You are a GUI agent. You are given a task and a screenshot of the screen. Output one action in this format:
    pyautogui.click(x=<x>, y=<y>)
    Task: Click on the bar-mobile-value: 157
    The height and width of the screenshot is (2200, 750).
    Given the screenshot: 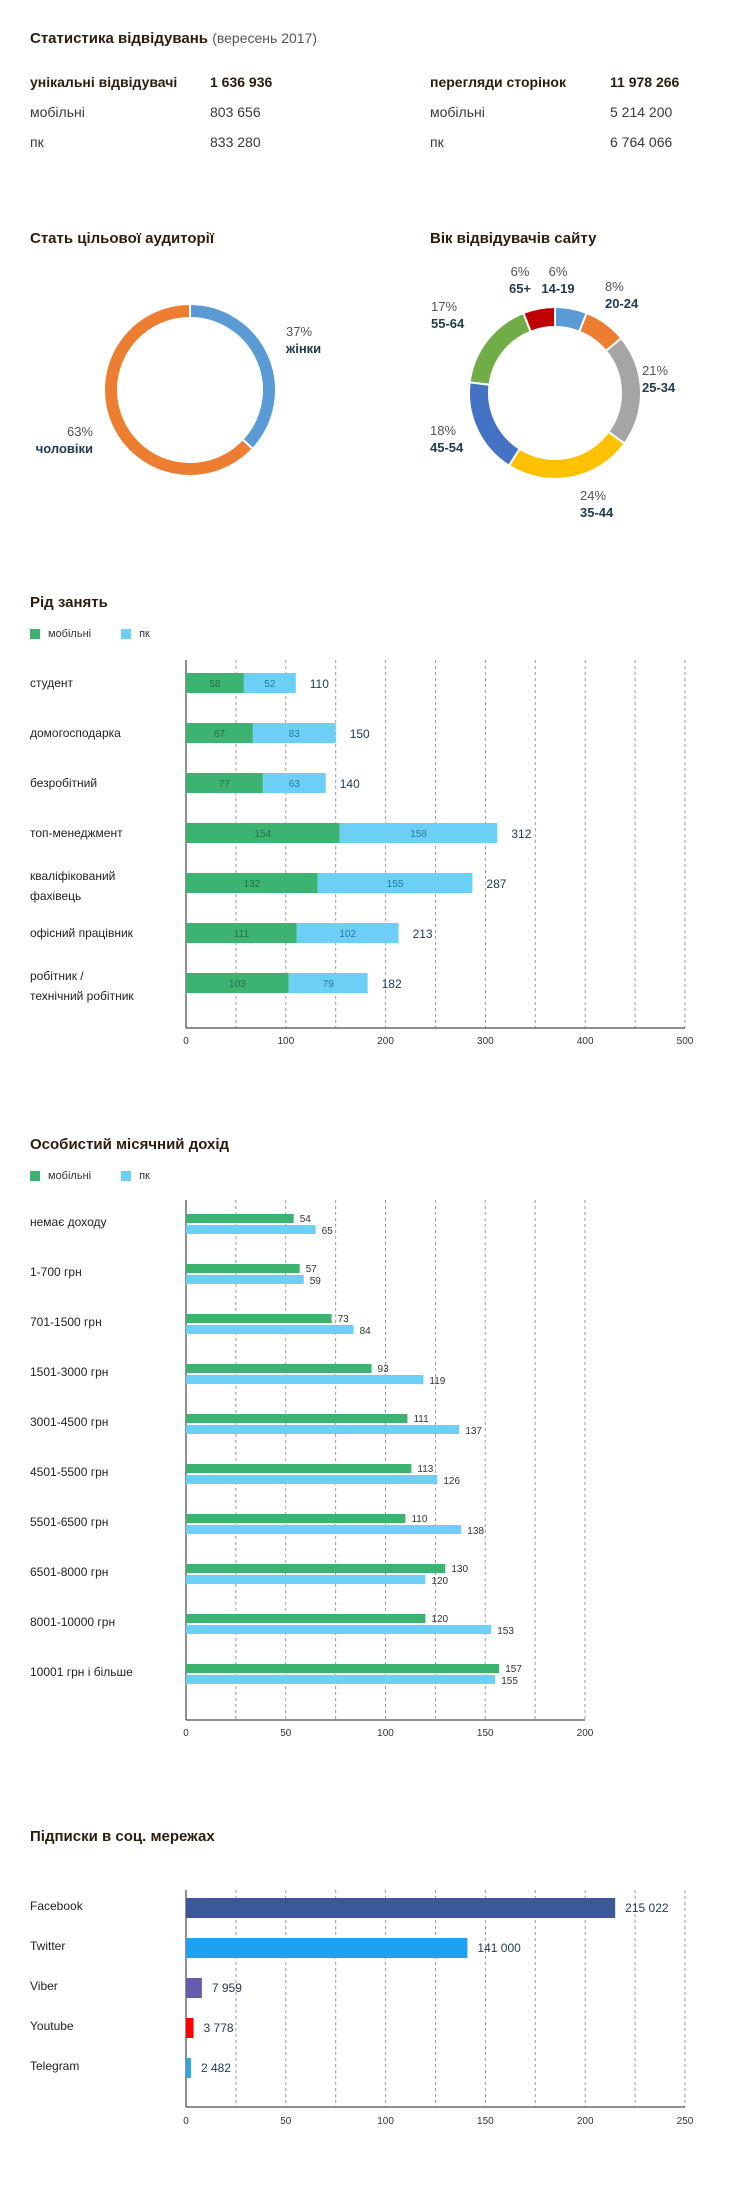 What is the action you would take?
    pyautogui.click(x=513, y=1669)
    